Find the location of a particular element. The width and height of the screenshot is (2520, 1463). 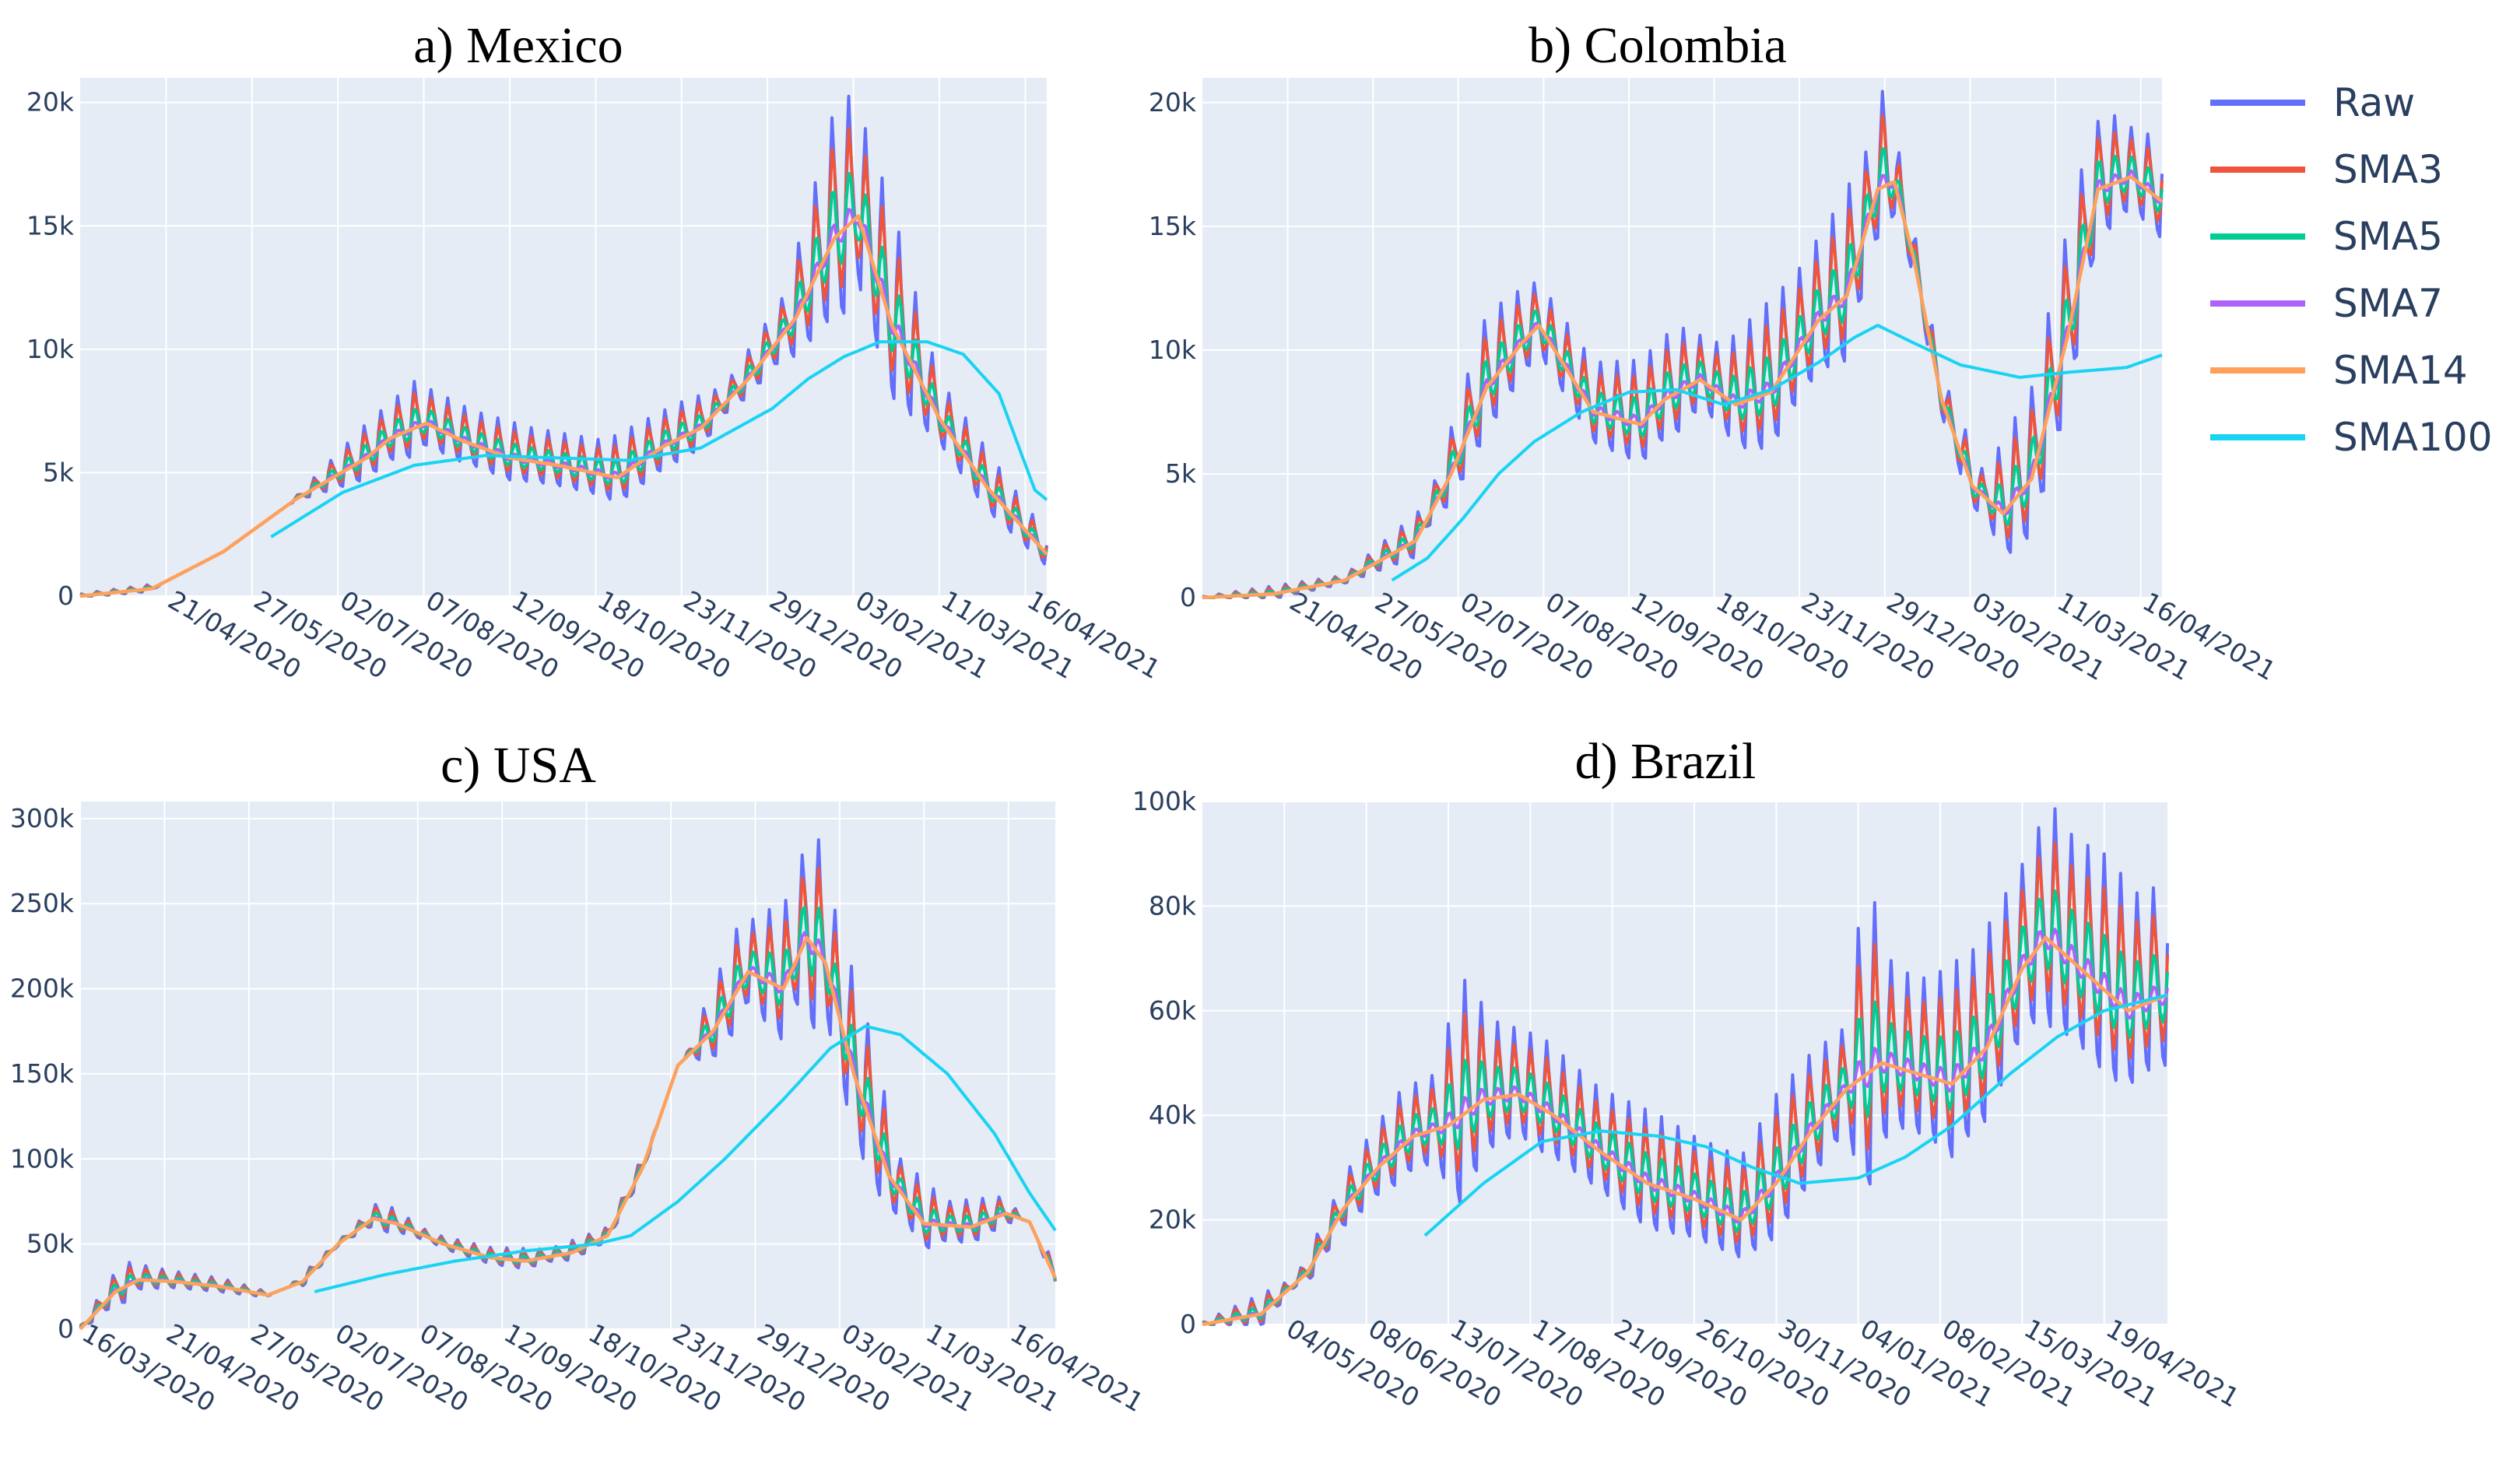

series-line-sma14-usa is located at coordinates (569, 1133).